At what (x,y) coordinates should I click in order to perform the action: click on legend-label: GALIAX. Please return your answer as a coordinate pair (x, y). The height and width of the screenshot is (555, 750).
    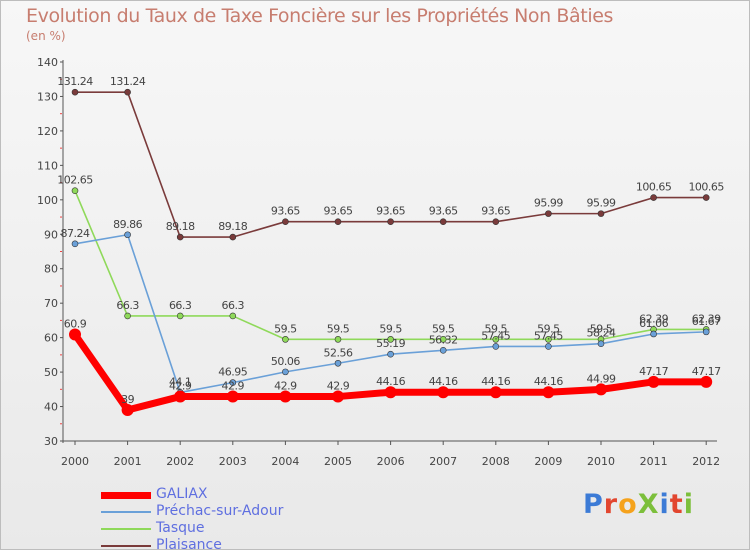
    Looking at the image, I should click on (182, 494).